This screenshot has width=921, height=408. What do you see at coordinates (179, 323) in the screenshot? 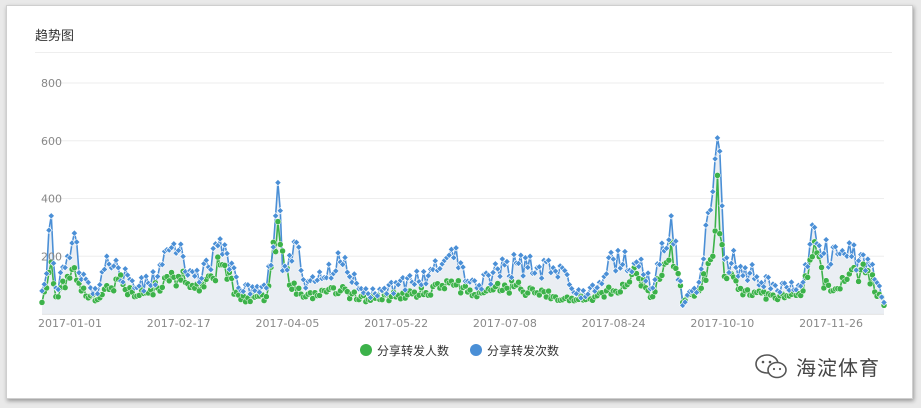
I see `x-tick-label: 2017-02-17` at bounding box center [179, 323].